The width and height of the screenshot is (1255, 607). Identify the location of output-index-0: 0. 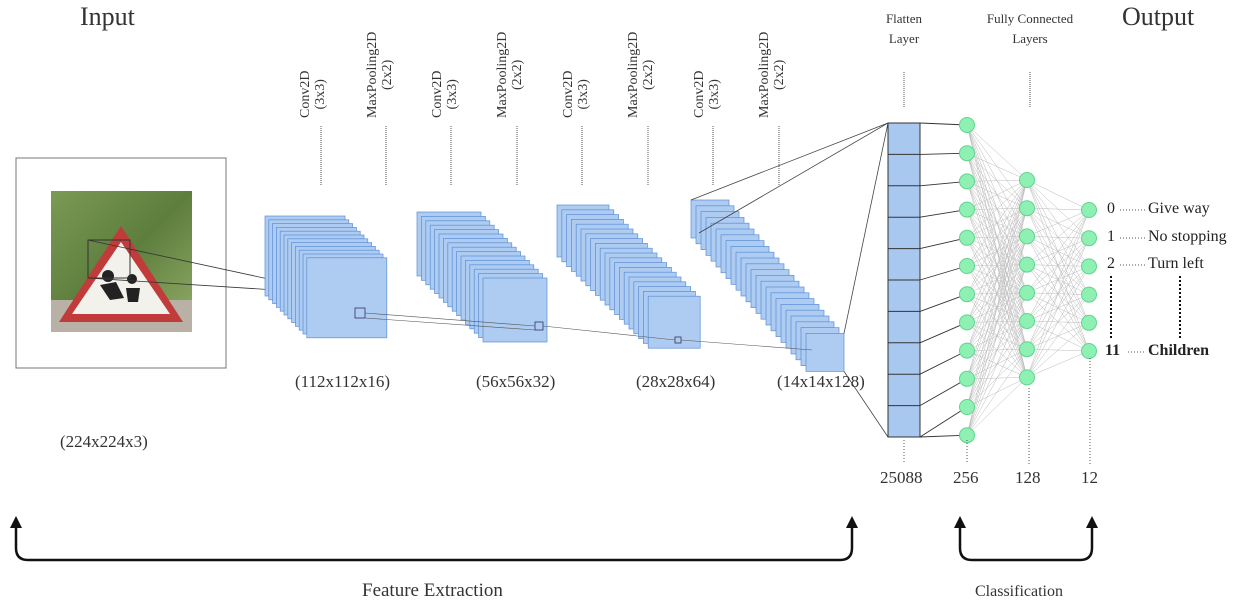
(1111, 208).